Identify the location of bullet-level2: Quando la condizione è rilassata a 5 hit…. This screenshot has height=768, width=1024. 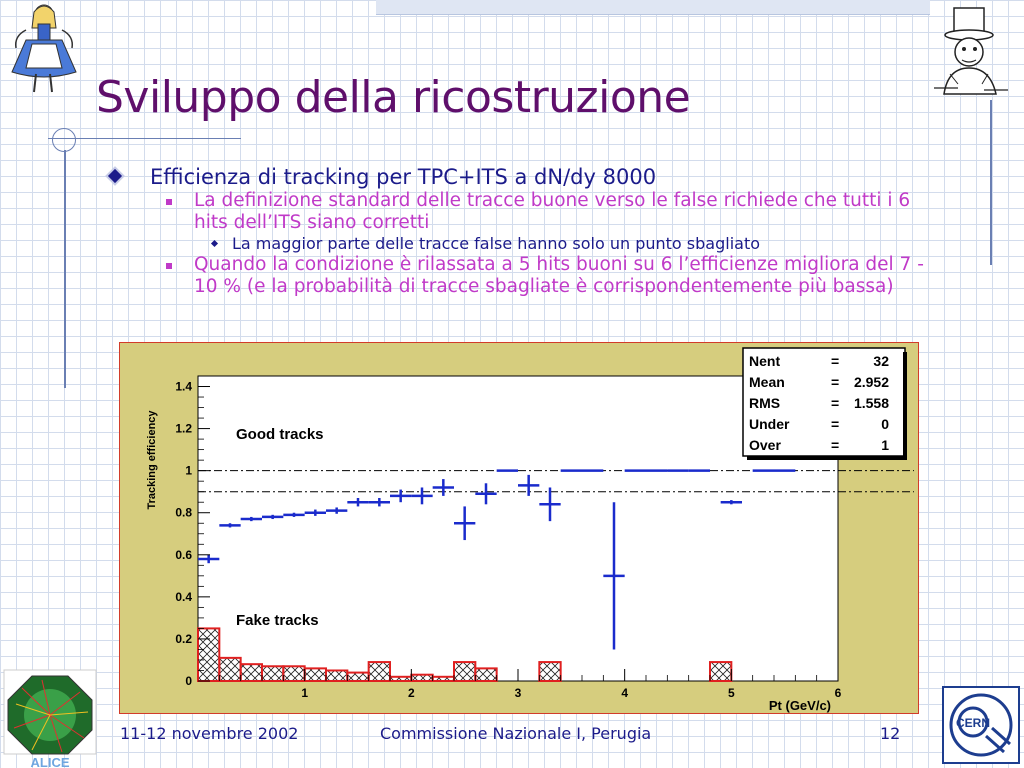
(528, 276).